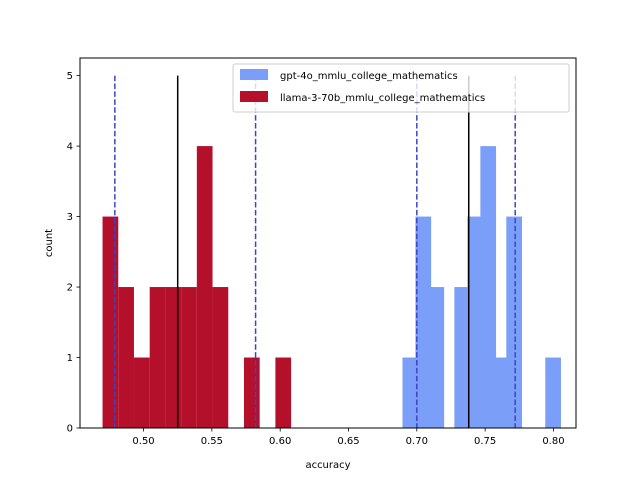 The height and width of the screenshot is (480, 640). I want to click on y-tick-label: 0, so click(70, 429).